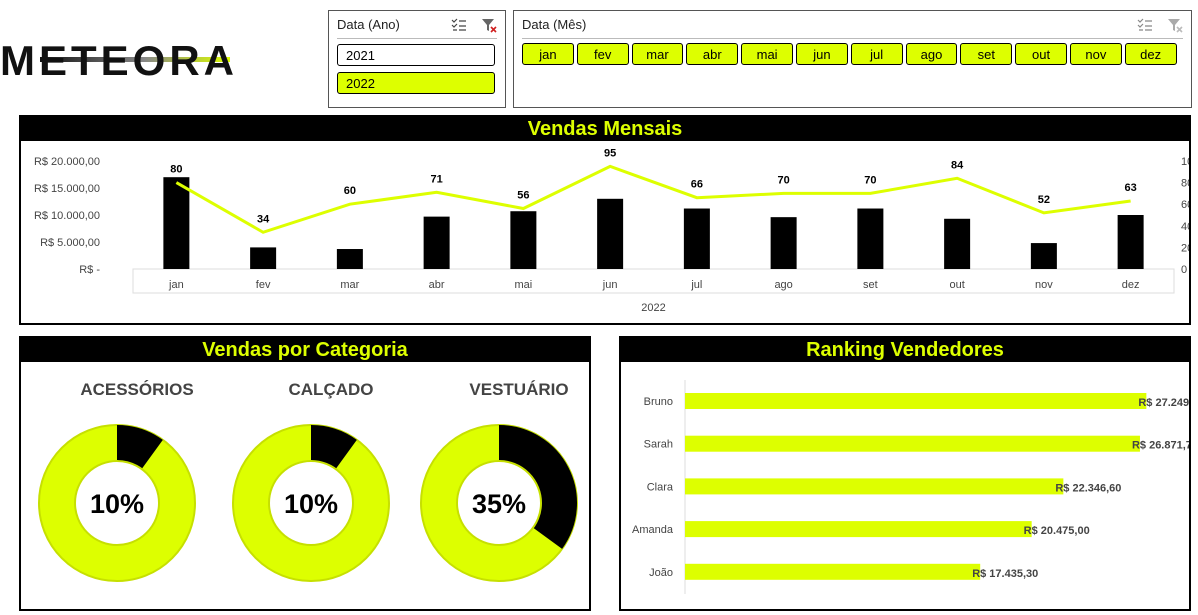 The width and height of the screenshot is (1198, 615). Describe the element at coordinates (696, 238) in the screenshot. I see `monthly-bar-jul` at that location.